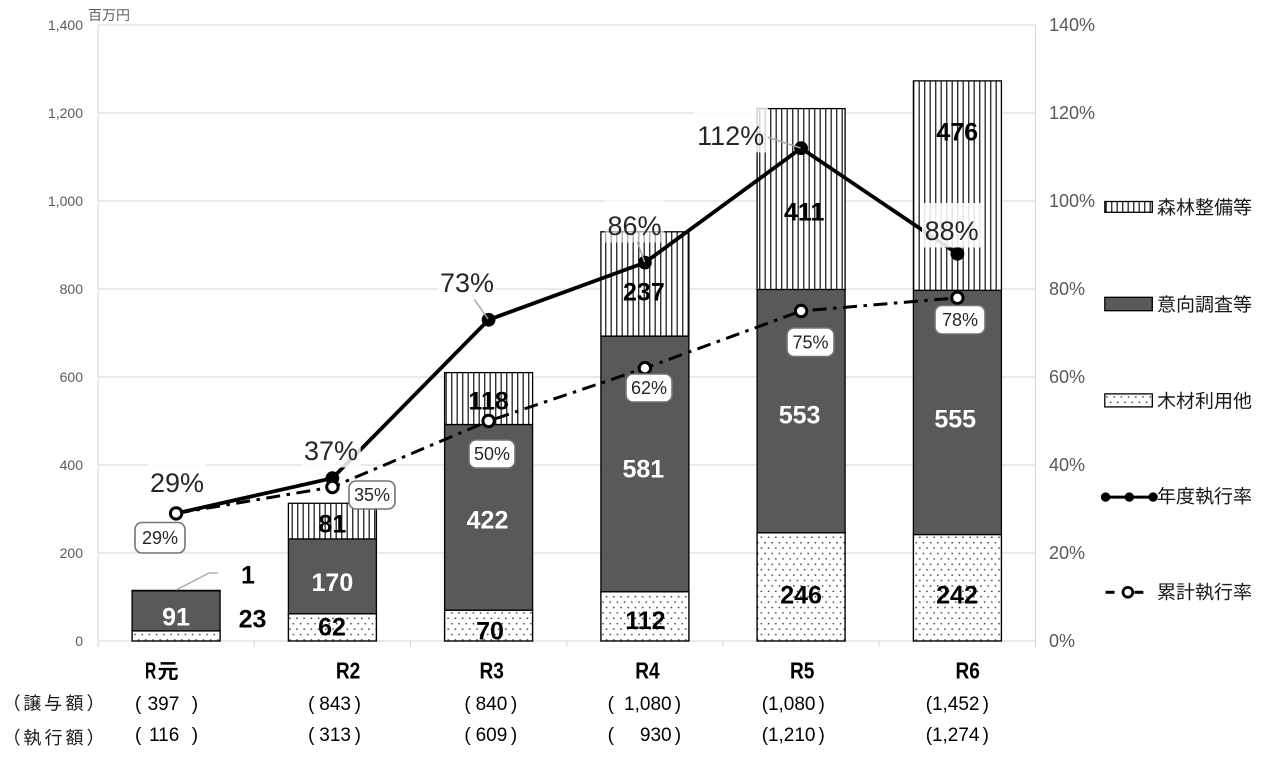 The image size is (1280, 772). What do you see at coordinates (150, 671) in the screenshot?
I see `svg-text: R` at bounding box center [150, 671].